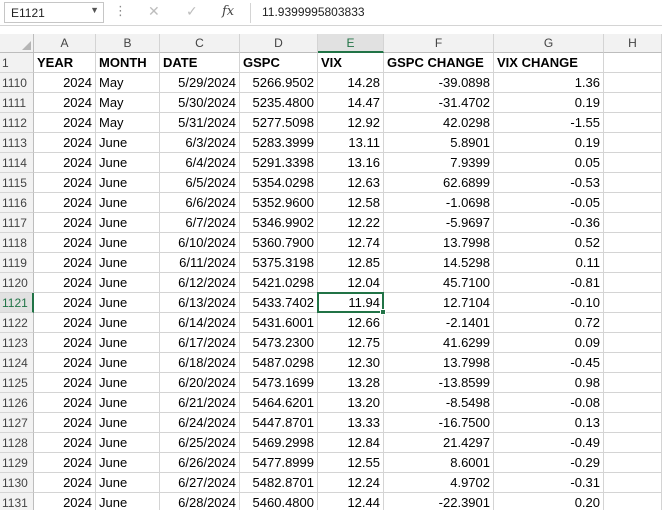  Describe the element at coordinates (279, 303) in the screenshot. I see `cell: 5433.7402` at that location.